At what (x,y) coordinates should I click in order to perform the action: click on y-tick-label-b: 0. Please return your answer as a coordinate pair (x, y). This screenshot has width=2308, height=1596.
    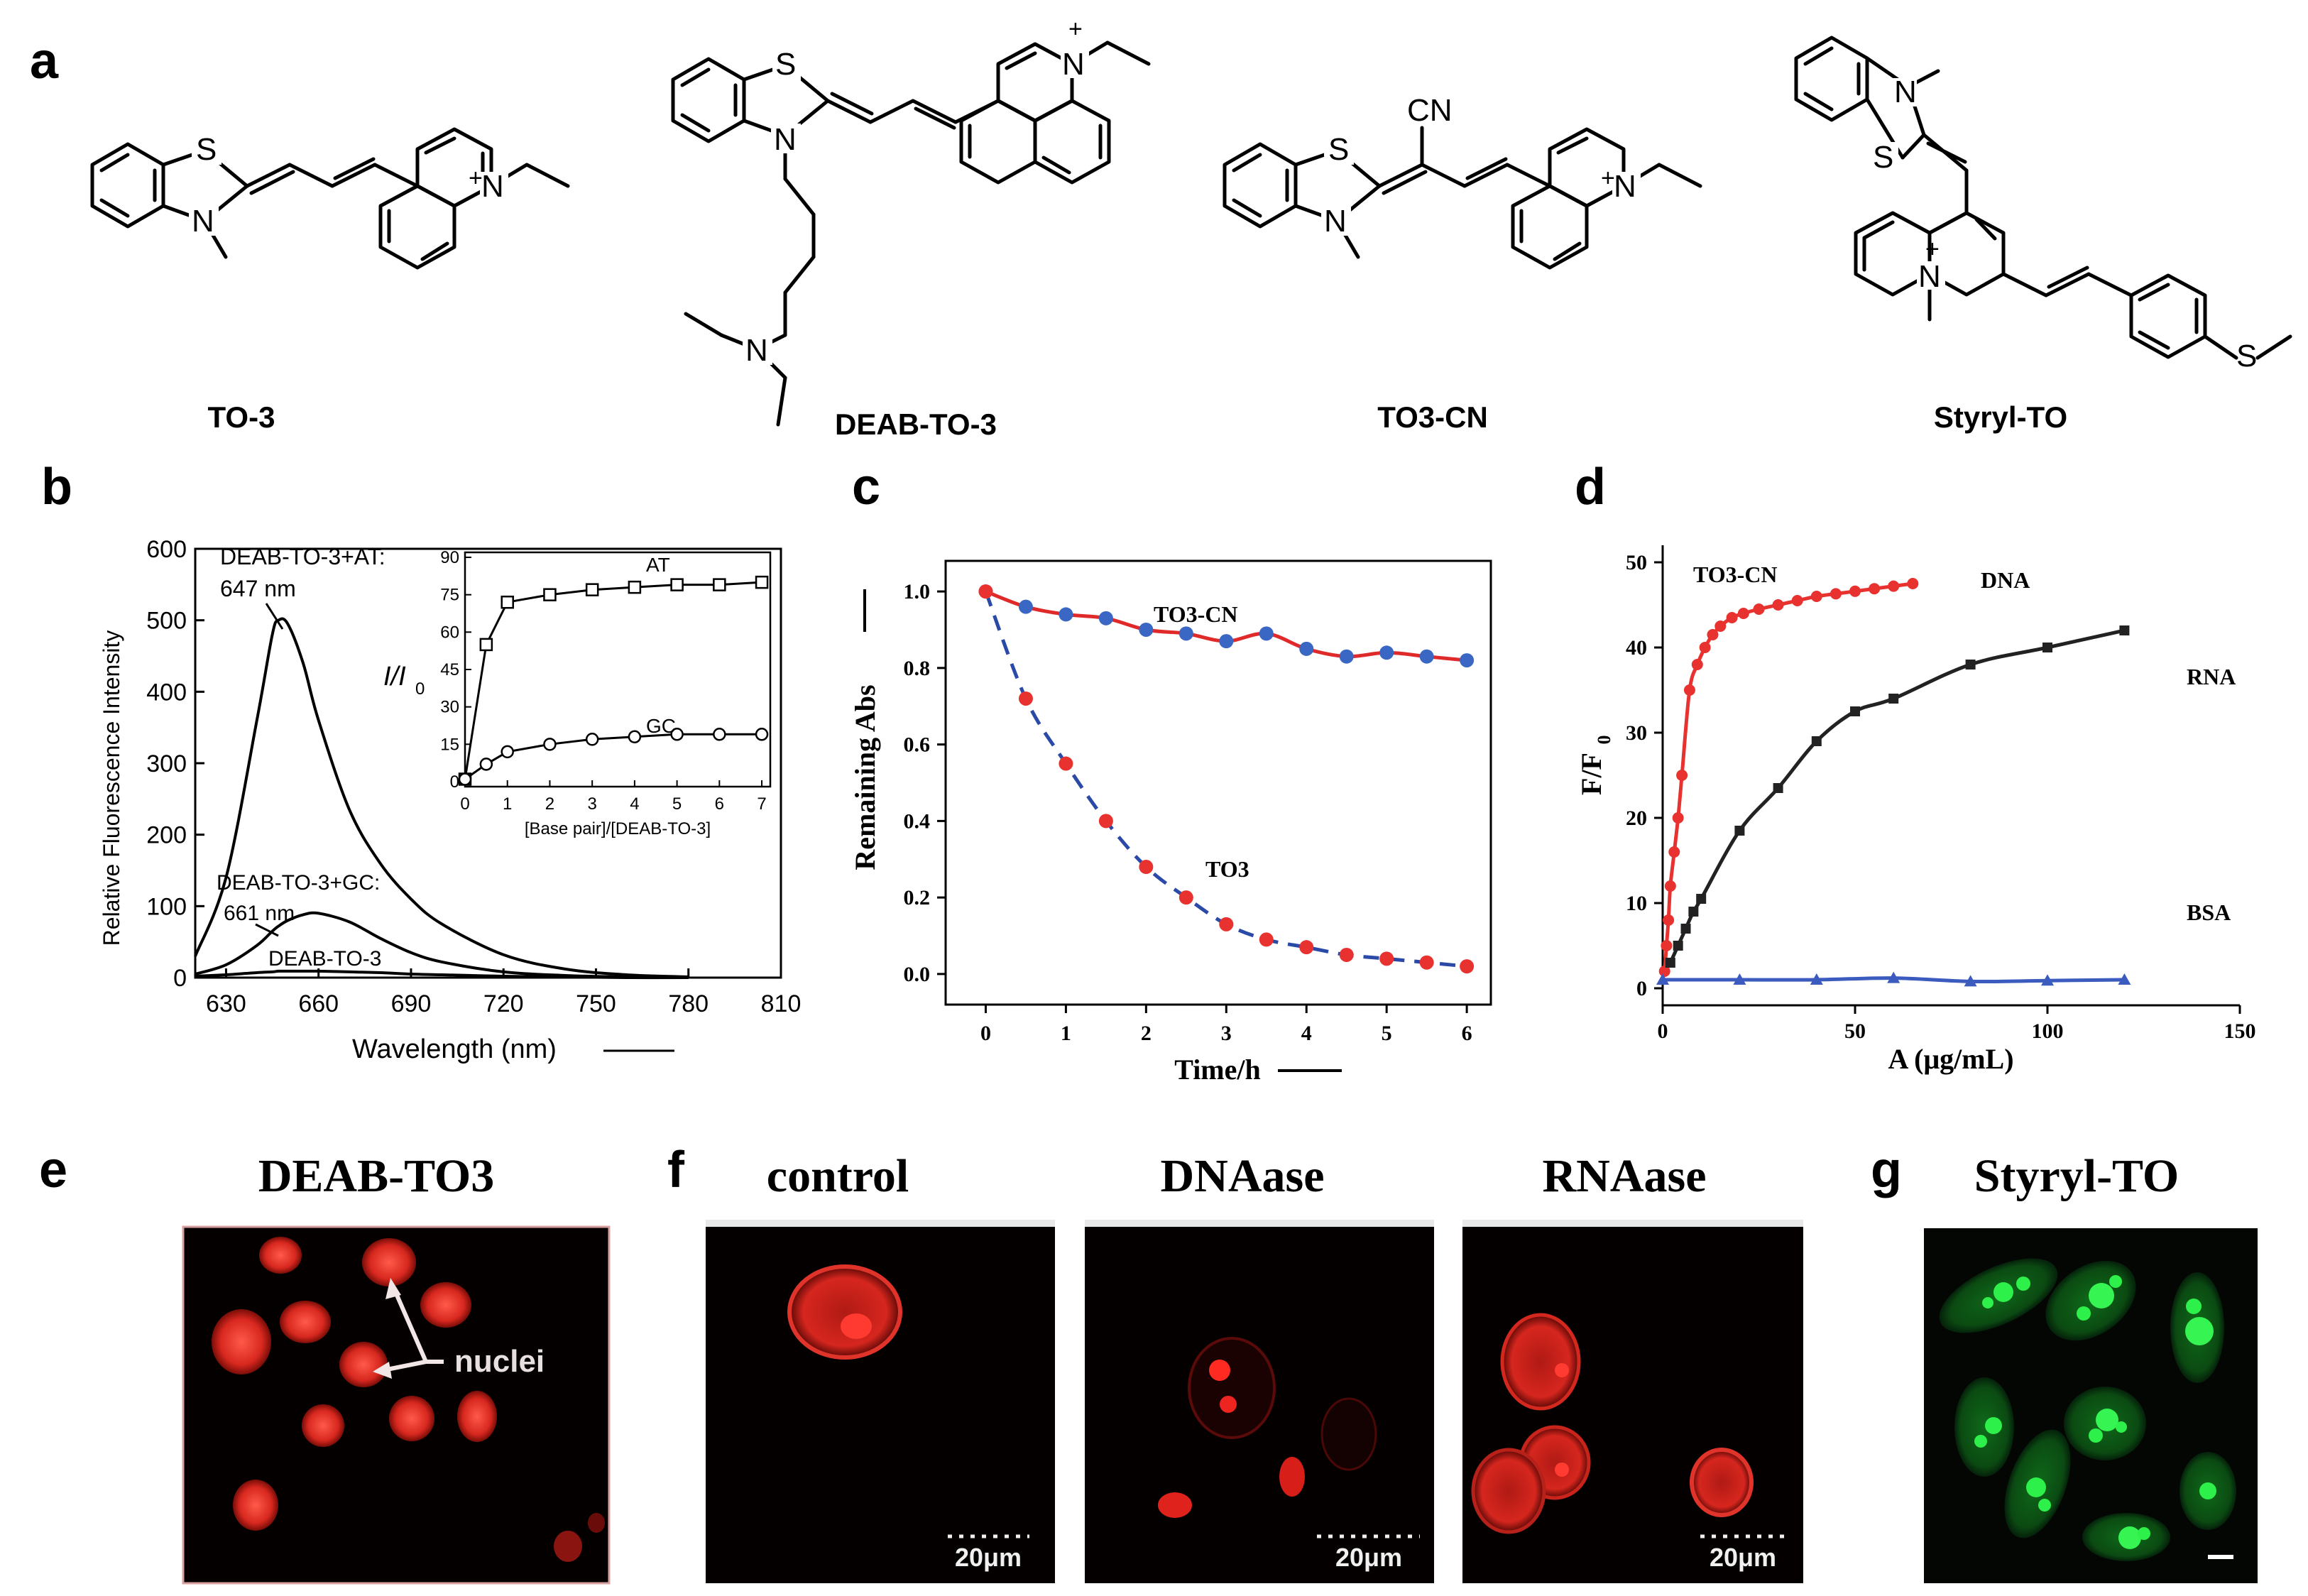
    Looking at the image, I should click on (180, 978).